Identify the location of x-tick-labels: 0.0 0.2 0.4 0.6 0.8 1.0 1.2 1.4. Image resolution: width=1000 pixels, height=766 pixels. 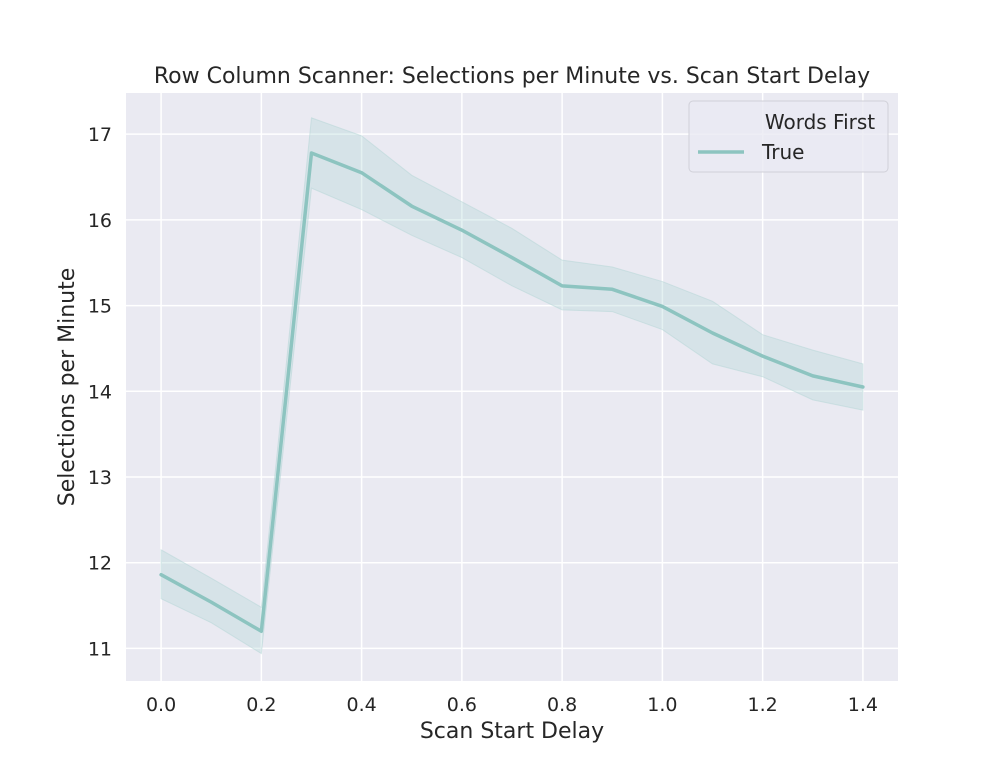
(512, 705).